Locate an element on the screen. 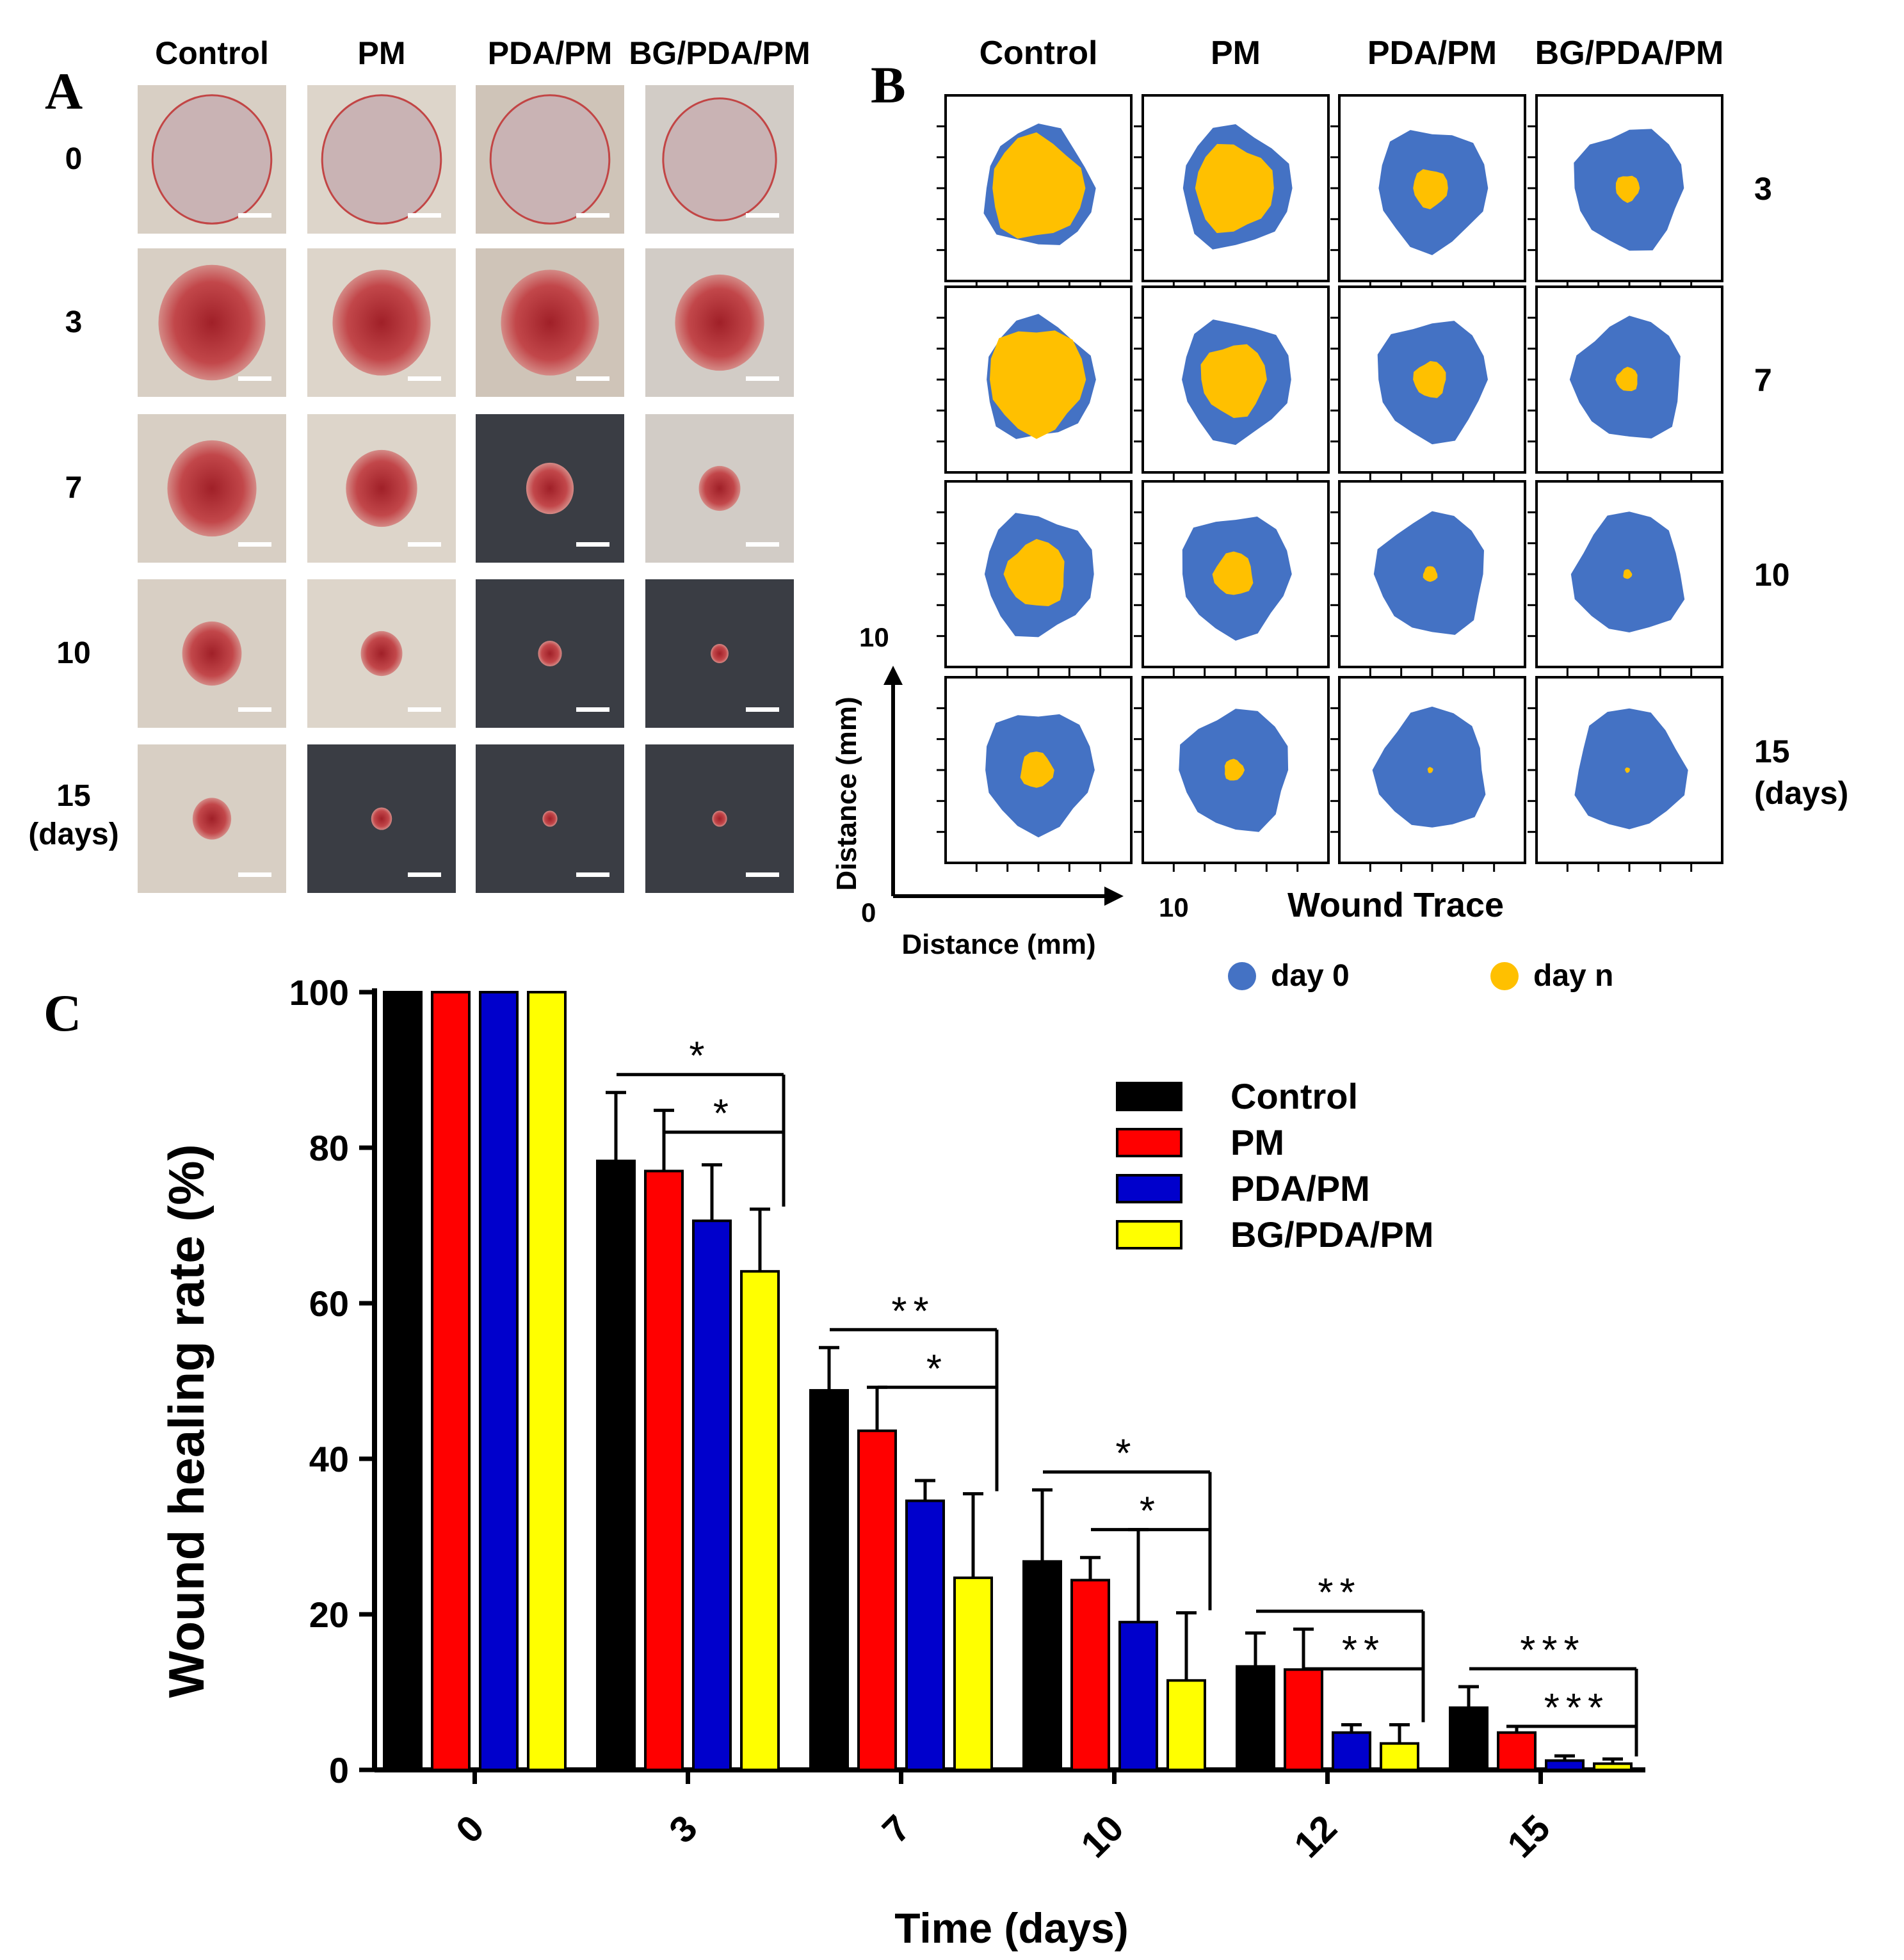 This screenshot has height=1960, width=1904. panel-a-column-header: PM is located at coordinates (382, 53).